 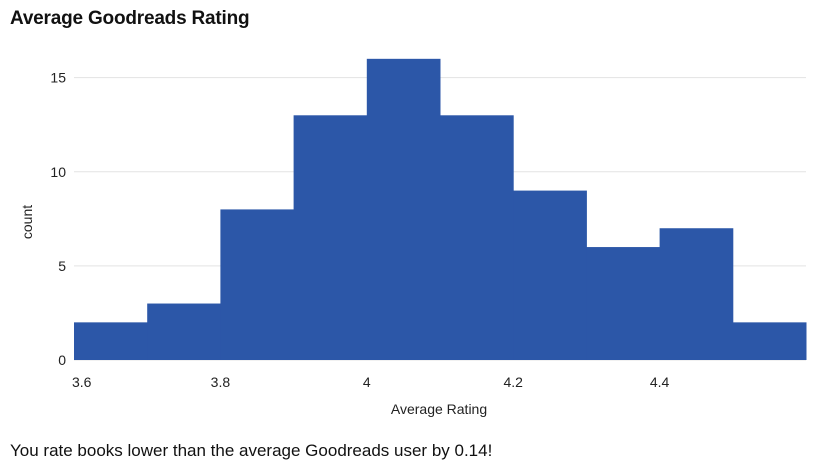 I want to click on x-axis-label: Average Rating, so click(x=439, y=409).